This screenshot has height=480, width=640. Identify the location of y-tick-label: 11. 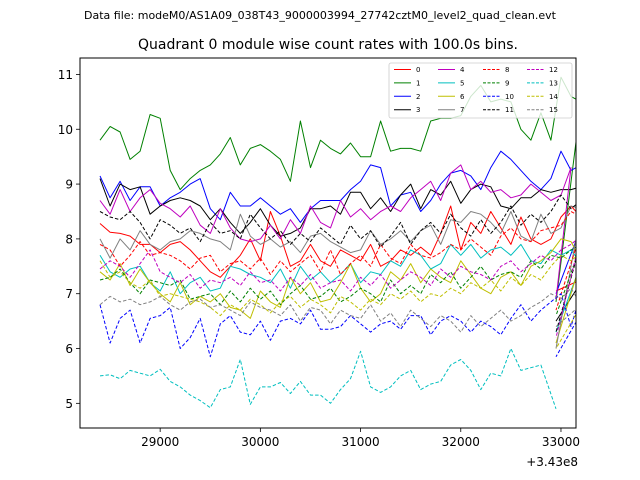
(65, 75).